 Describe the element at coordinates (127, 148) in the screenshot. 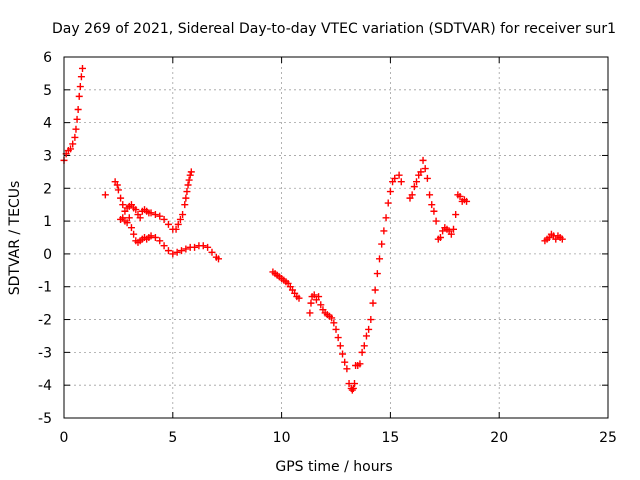

I see `series-sdtvar-upper` at that location.